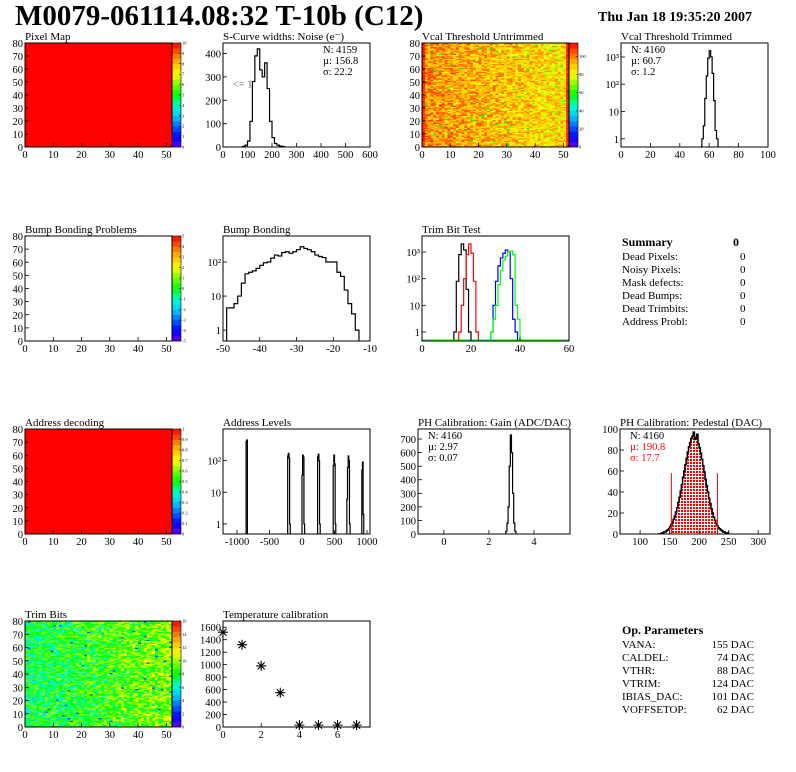 The height and width of the screenshot is (772, 796). Describe the element at coordinates (183, 429) in the screenshot. I see `colorbar-tick-label: 1` at that location.